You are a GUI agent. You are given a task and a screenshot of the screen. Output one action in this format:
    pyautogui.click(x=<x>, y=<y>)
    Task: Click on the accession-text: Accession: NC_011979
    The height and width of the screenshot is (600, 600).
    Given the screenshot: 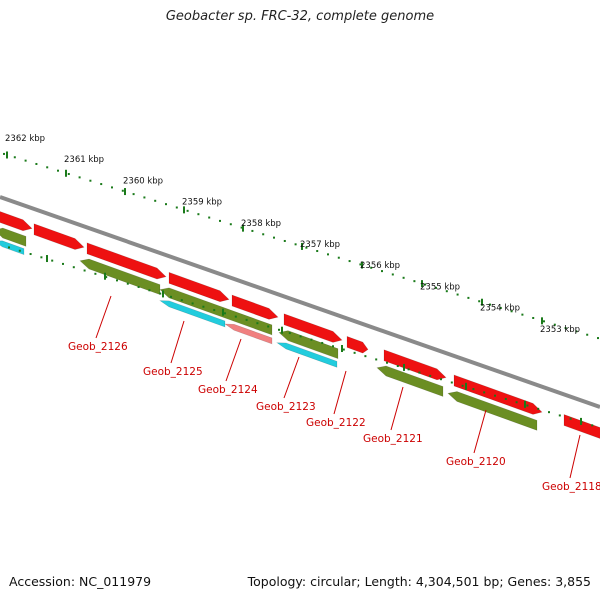 What is the action you would take?
    pyautogui.click(x=80, y=581)
    